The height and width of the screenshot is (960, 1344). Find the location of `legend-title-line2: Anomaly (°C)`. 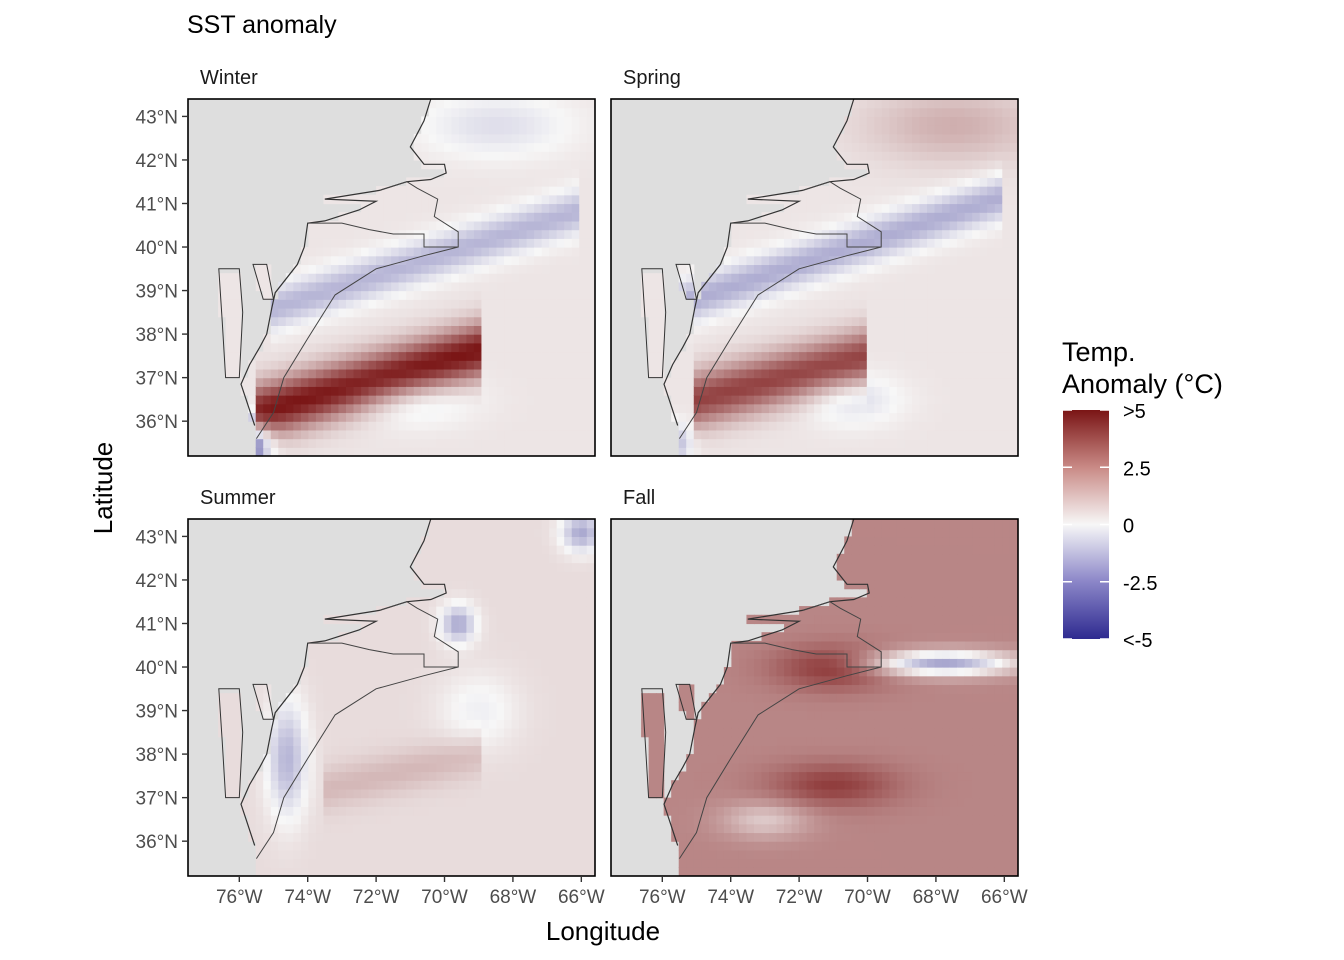

legend-title-line2: Anomaly (°C) is located at coordinates (1142, 384).